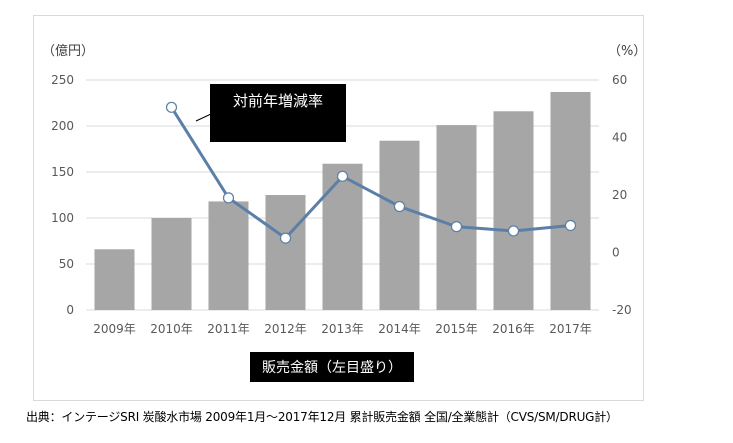 The image size is (733, 443). What do you see at coordinates (627, 51) in the screenshot?
I see `right-axis-title: （%）` at bounding box center [627, 51].